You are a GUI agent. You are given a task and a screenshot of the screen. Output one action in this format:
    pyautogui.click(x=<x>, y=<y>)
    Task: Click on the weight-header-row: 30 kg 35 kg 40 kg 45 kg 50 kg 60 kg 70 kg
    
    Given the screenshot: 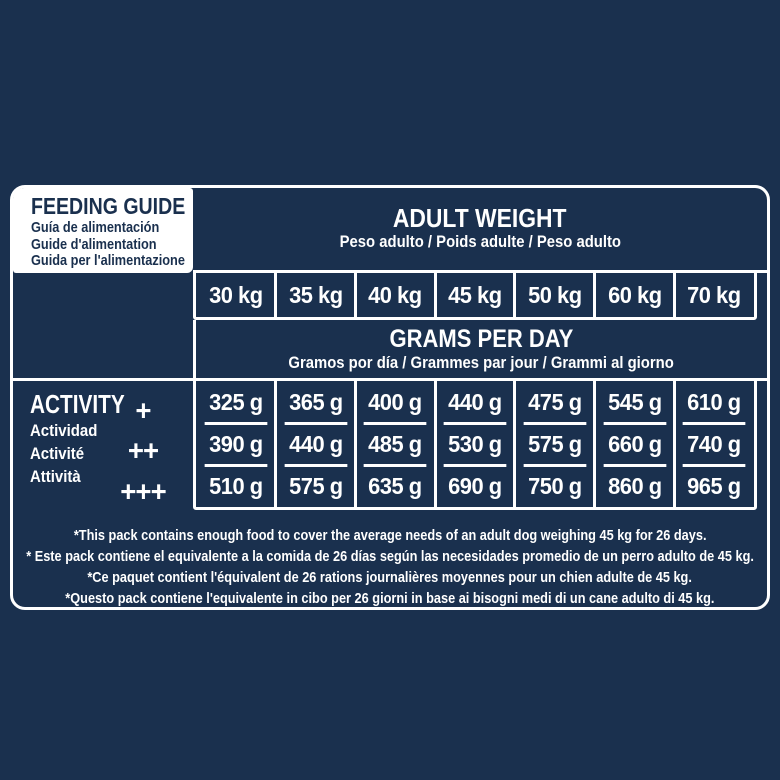 What is the action you would take?
    pyautogui.click(x=475, y=295)
    